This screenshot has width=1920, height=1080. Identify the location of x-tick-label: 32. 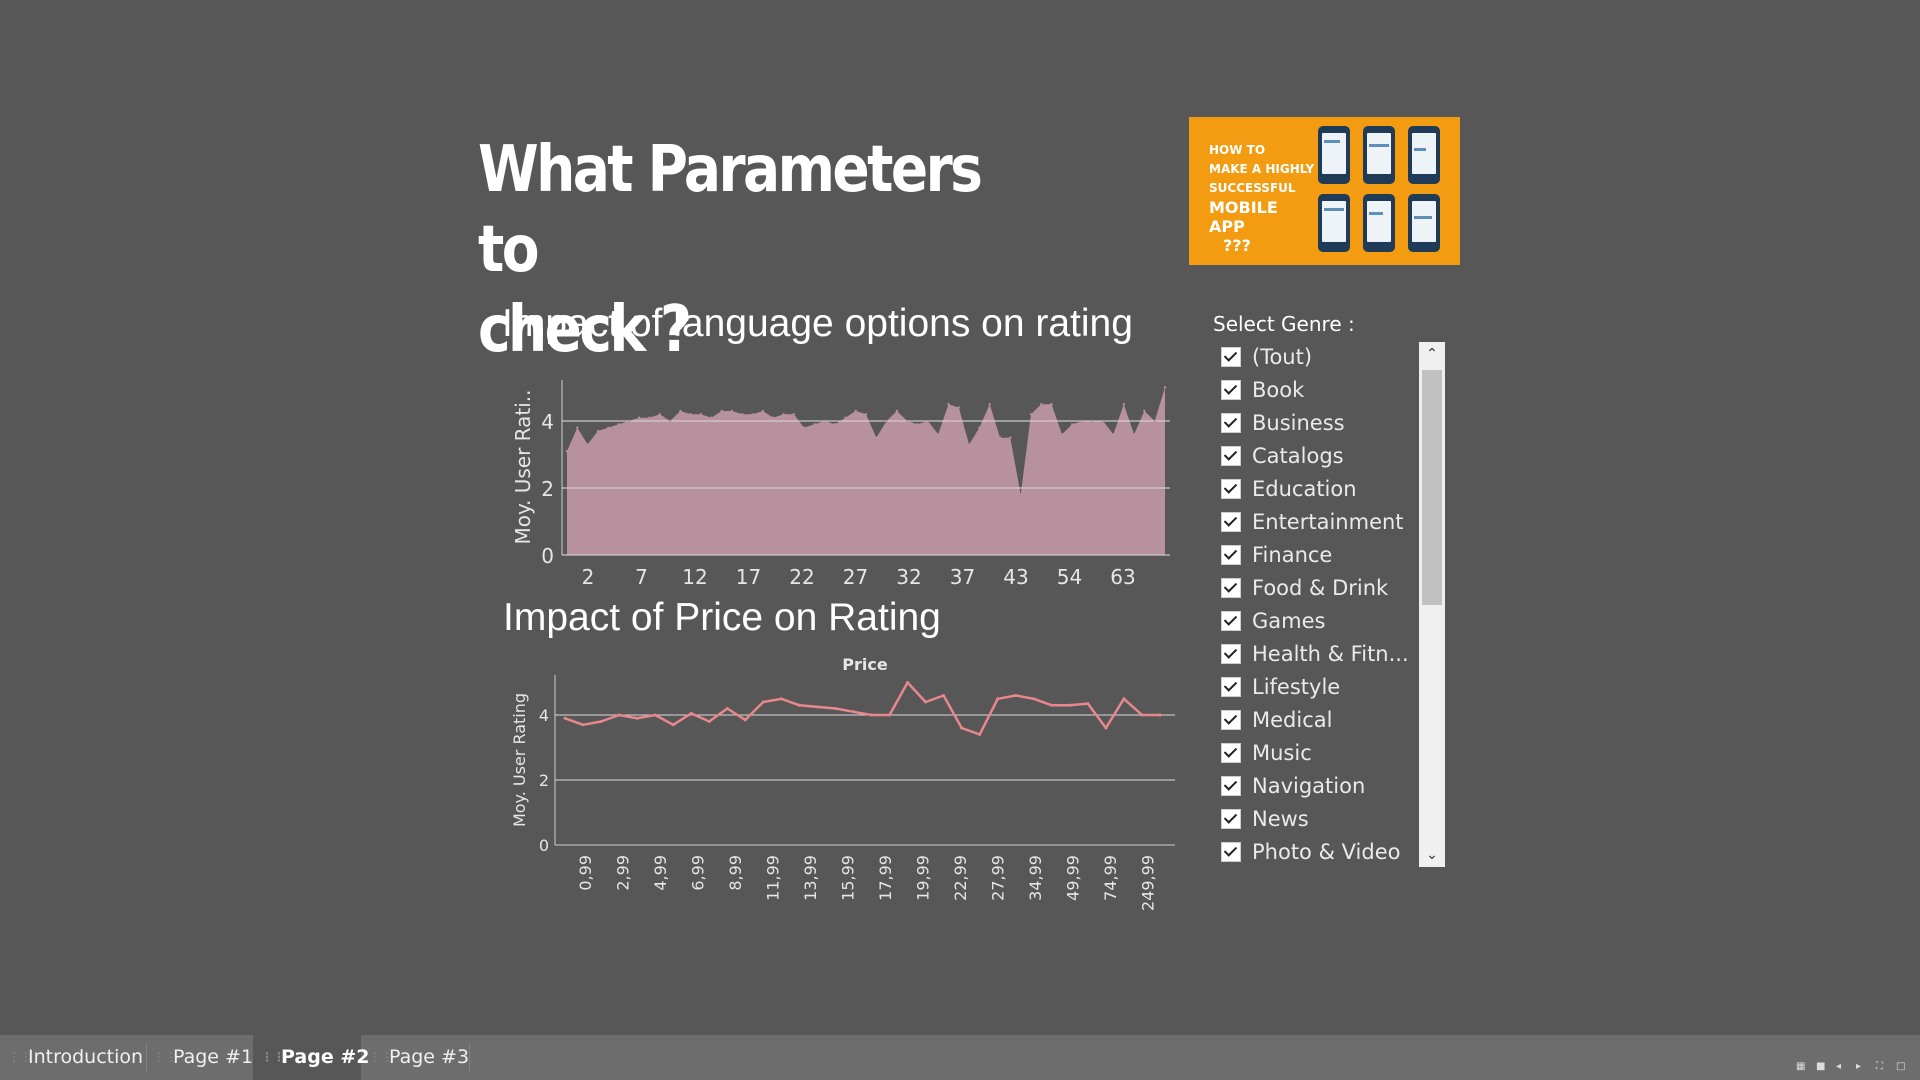
(908, 577).